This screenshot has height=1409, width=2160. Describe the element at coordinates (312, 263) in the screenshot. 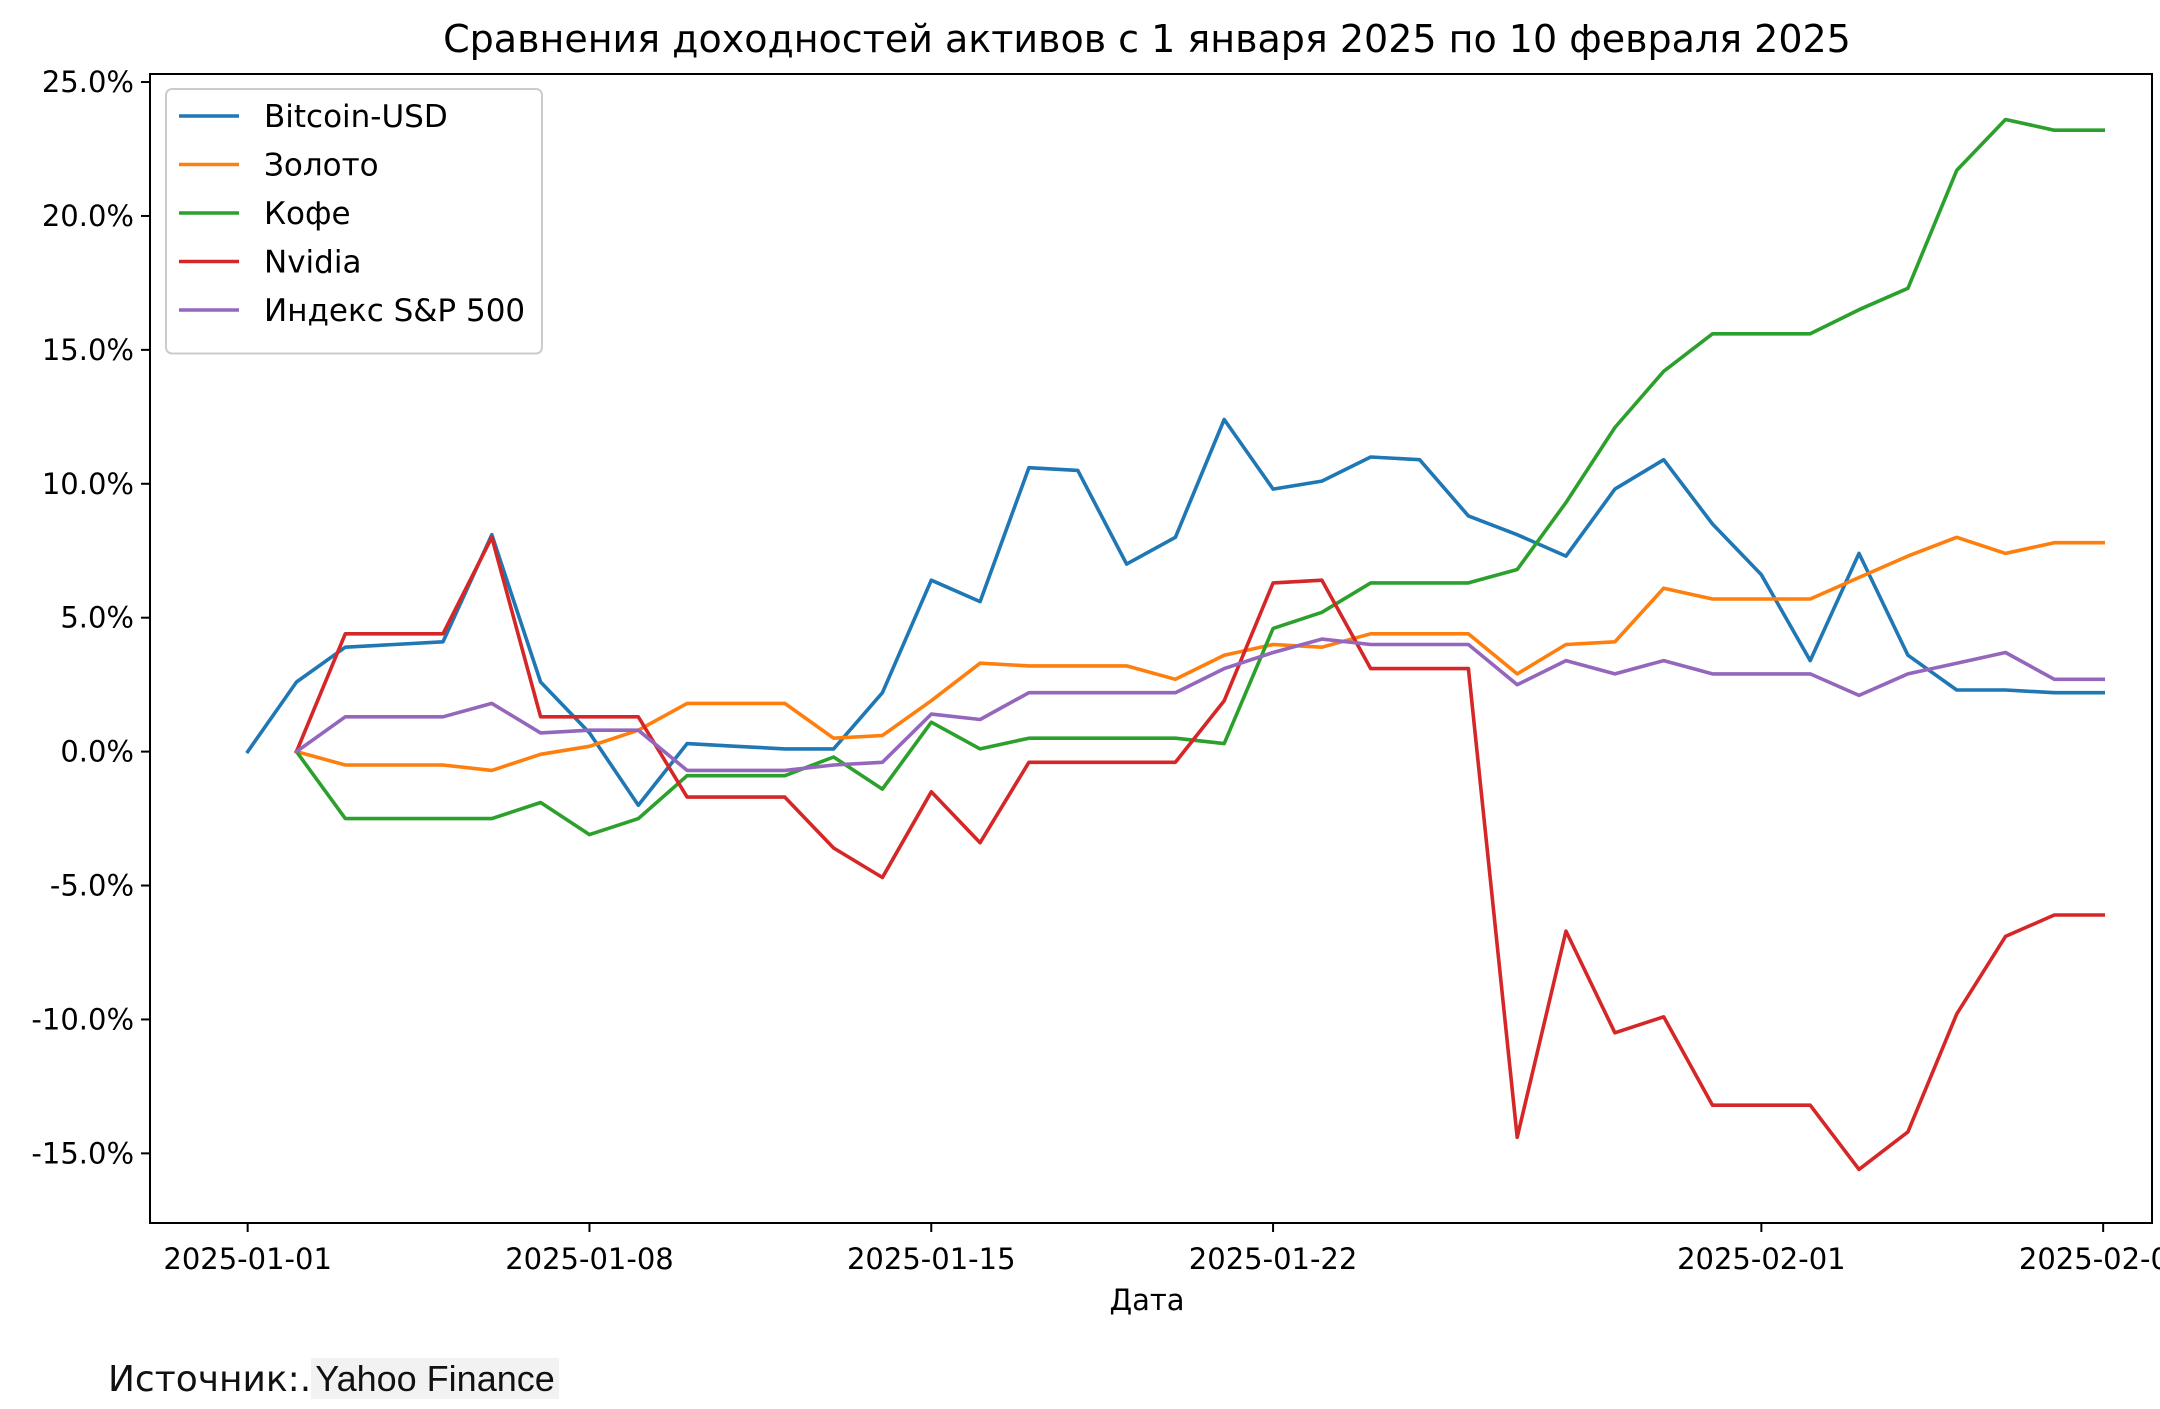

I see `legend-entry: Nvidia` at that location.